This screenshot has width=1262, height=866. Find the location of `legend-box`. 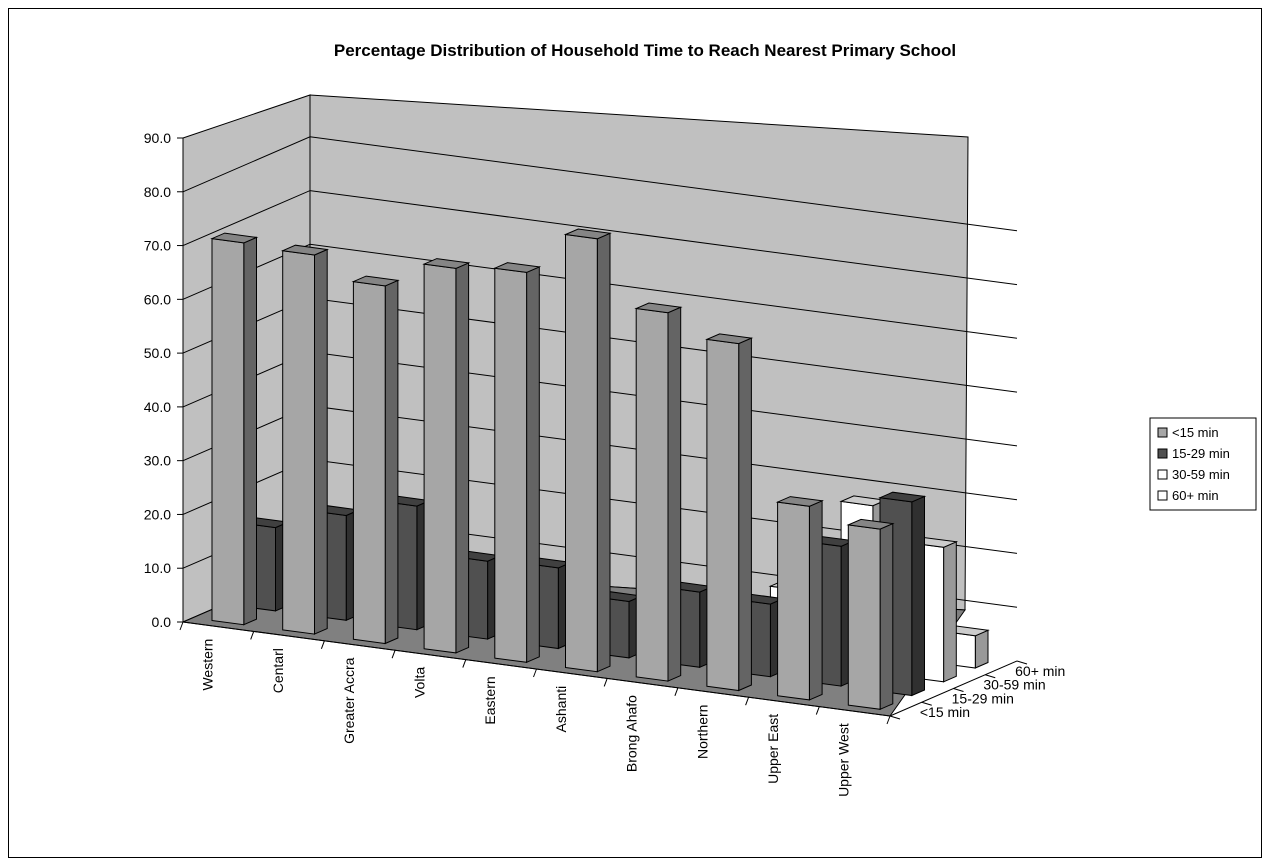

legend-box is located at coordinates (1203, 464).